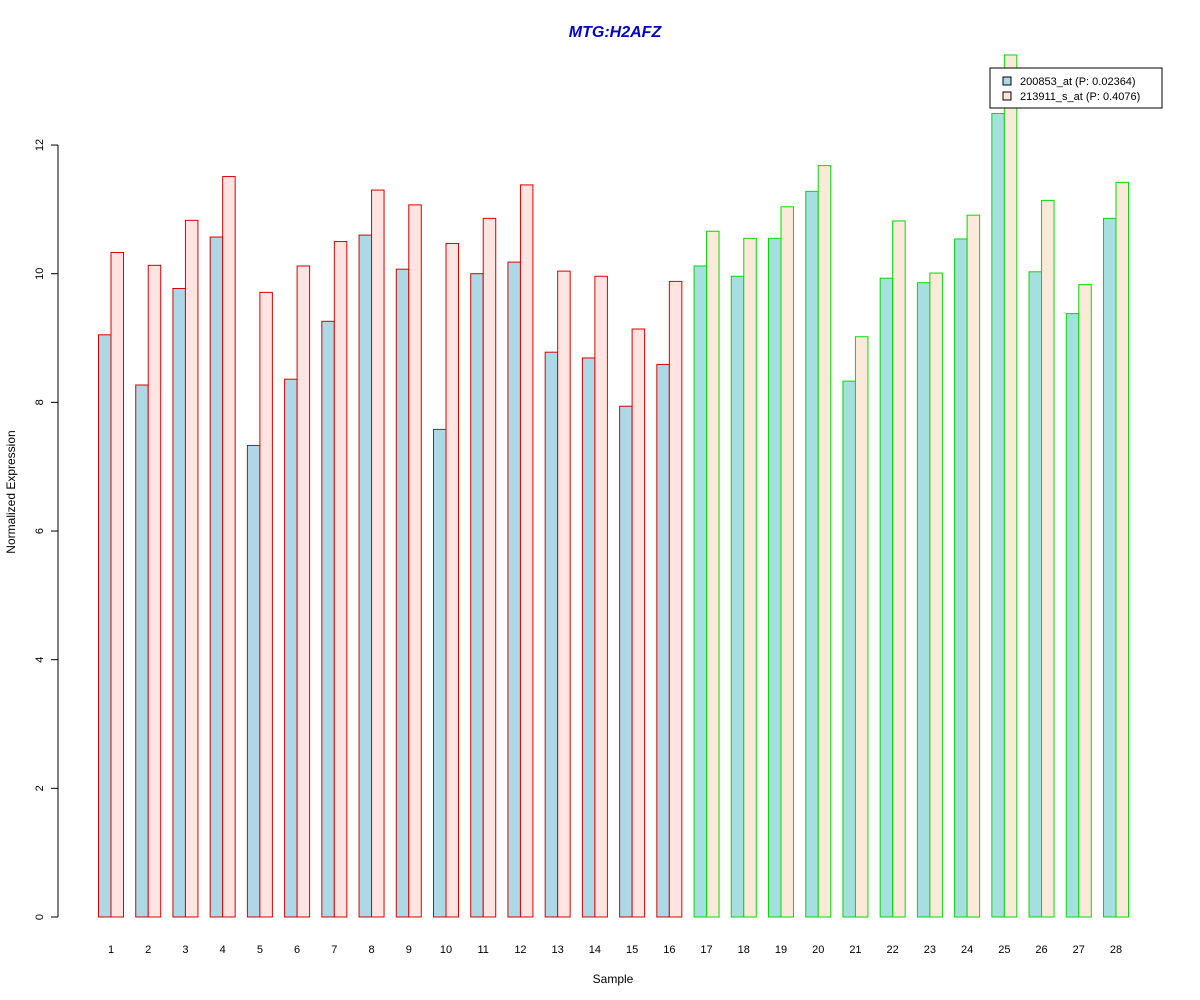 Image resolution: width=1200 pixels, height=1000 pixels. Describe the element at coordinates (706, 950) in the screenshot. I see `x-tick-label: 17` at that location.